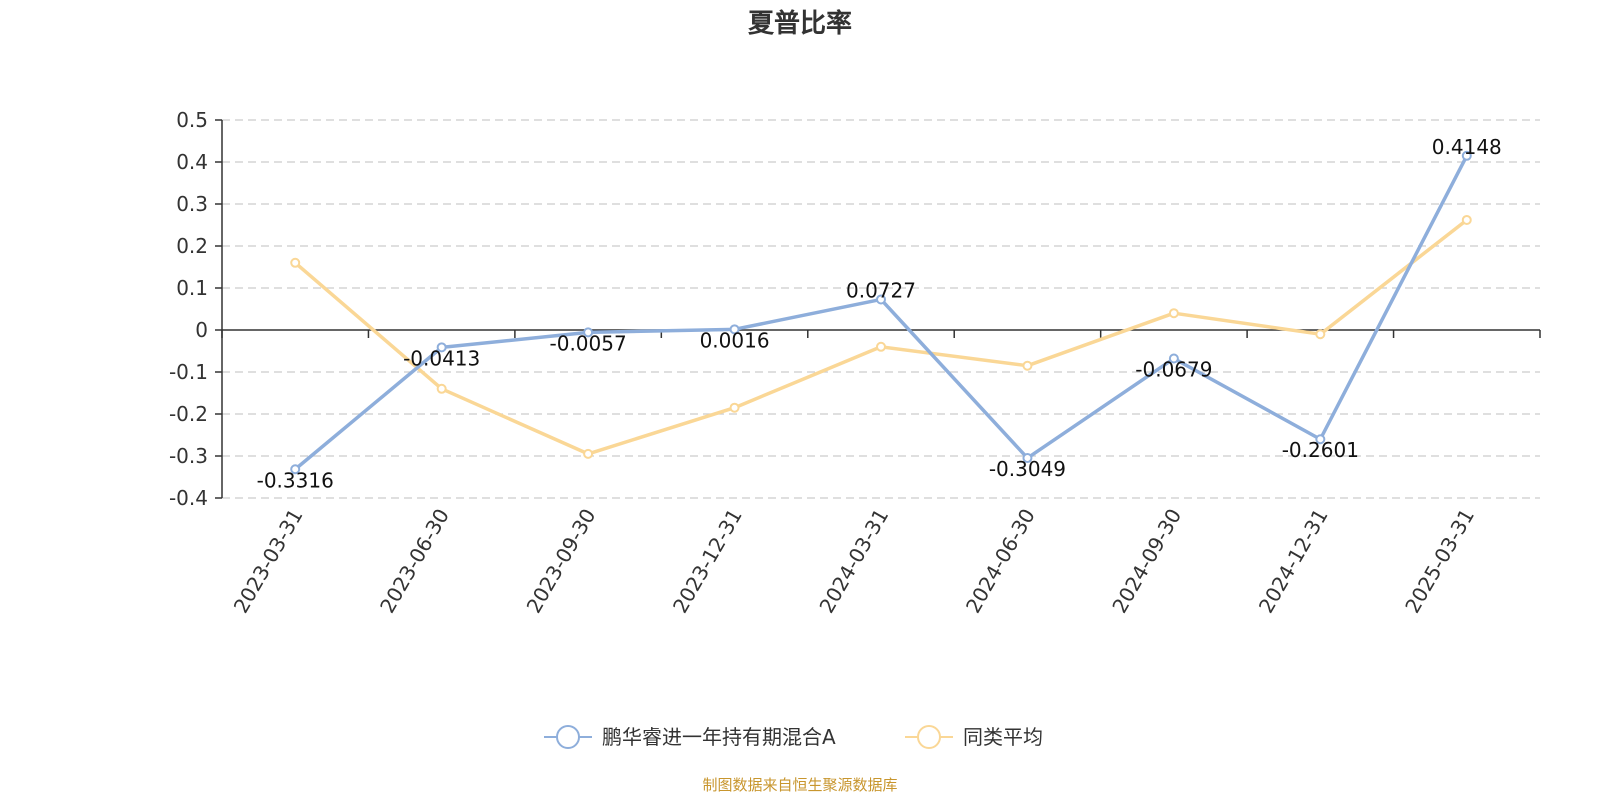 The height and width of the screenshot is (800, 1600). I want to click on legend-item-average: 同类平均, so click(974, 737).